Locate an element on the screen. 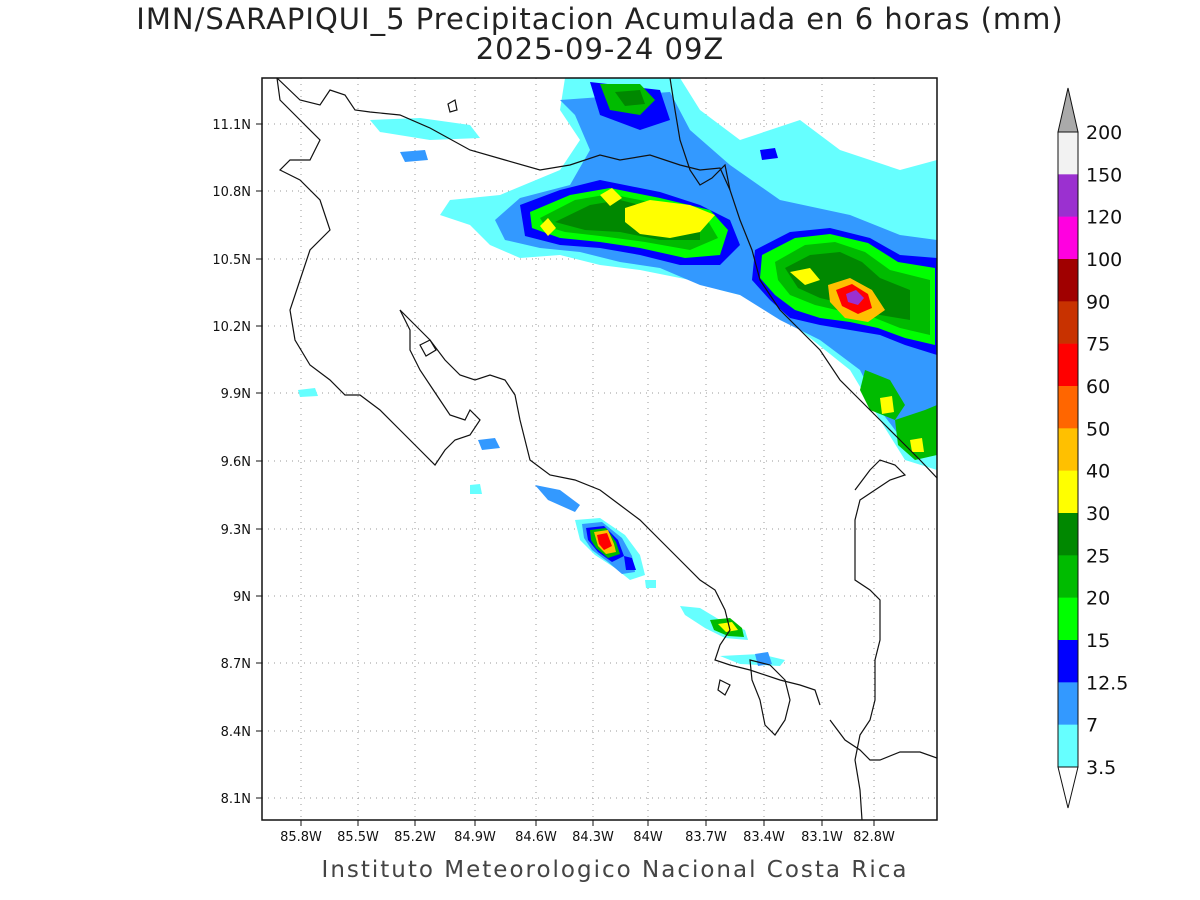  precip-band-south is located at coordinates (541, 527).